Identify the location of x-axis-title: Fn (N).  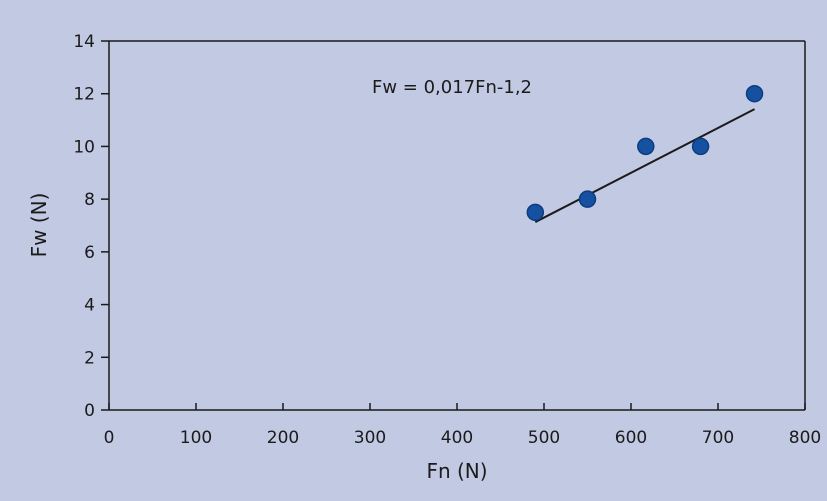
(456, 471).